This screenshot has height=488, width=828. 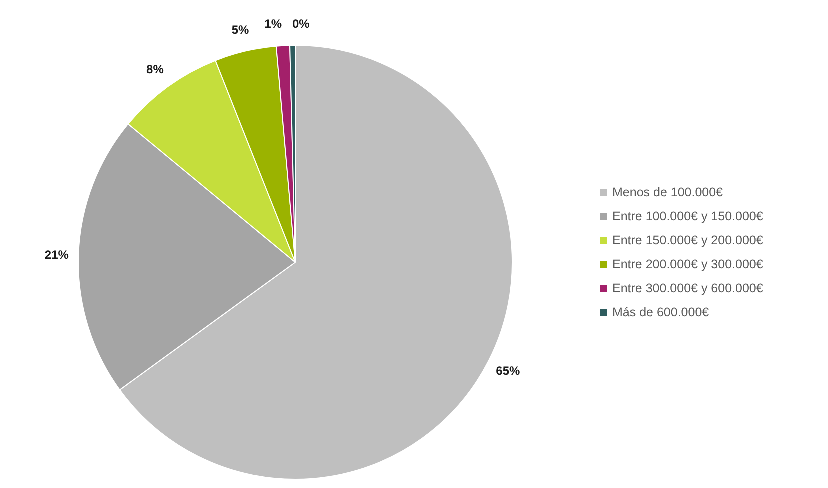 I want to click on legend-label: Entre 100.000€ y 150.000€, so click(x=688, y=217).